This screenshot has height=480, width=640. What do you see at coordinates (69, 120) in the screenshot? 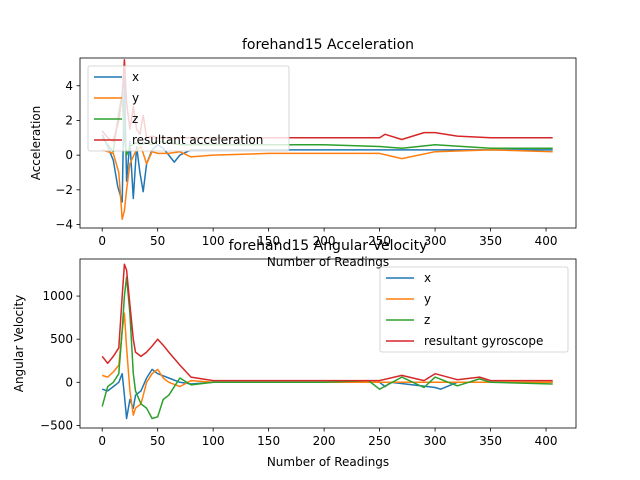
I see `y-tick-label: 2` at bounding box center [69, 120].